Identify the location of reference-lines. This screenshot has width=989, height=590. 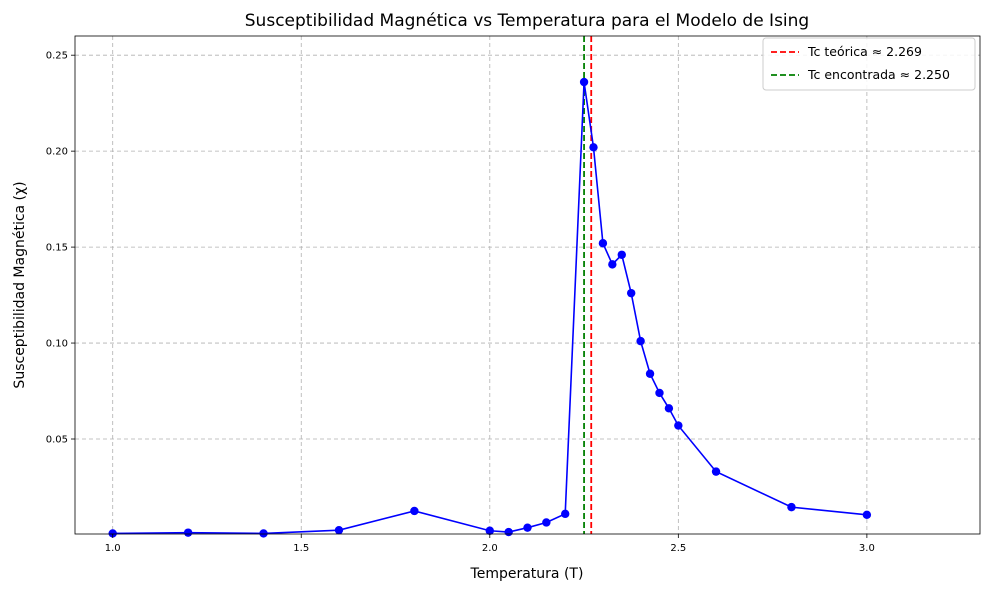
(588, 285).